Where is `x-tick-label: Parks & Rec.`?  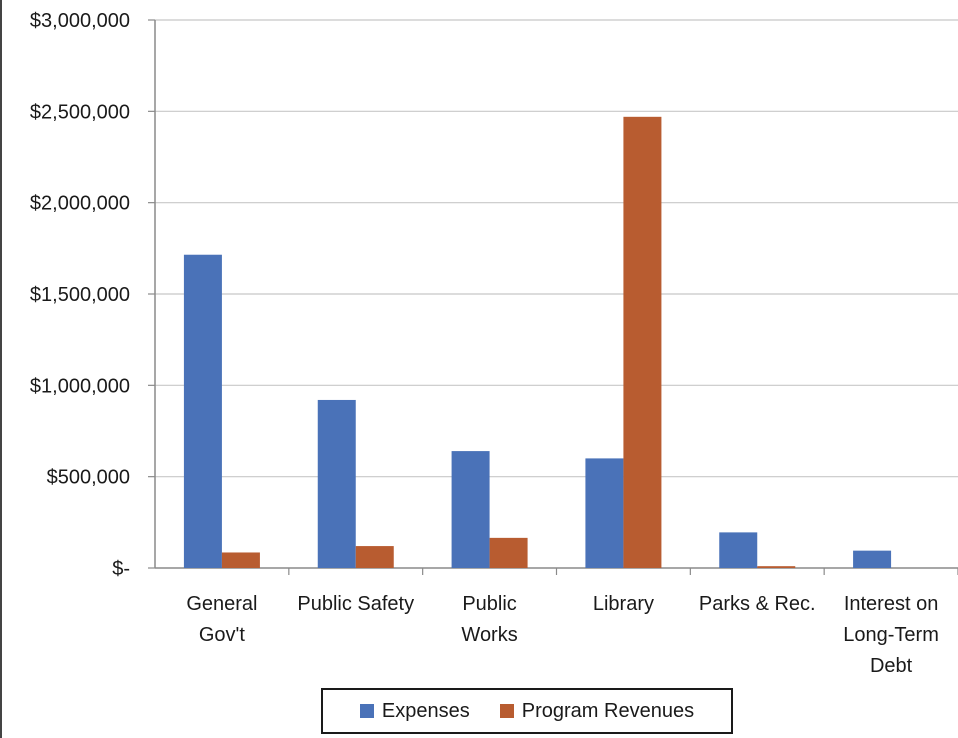 x-tick-label: Parks & Rec. is located at coordinates (757, 604).